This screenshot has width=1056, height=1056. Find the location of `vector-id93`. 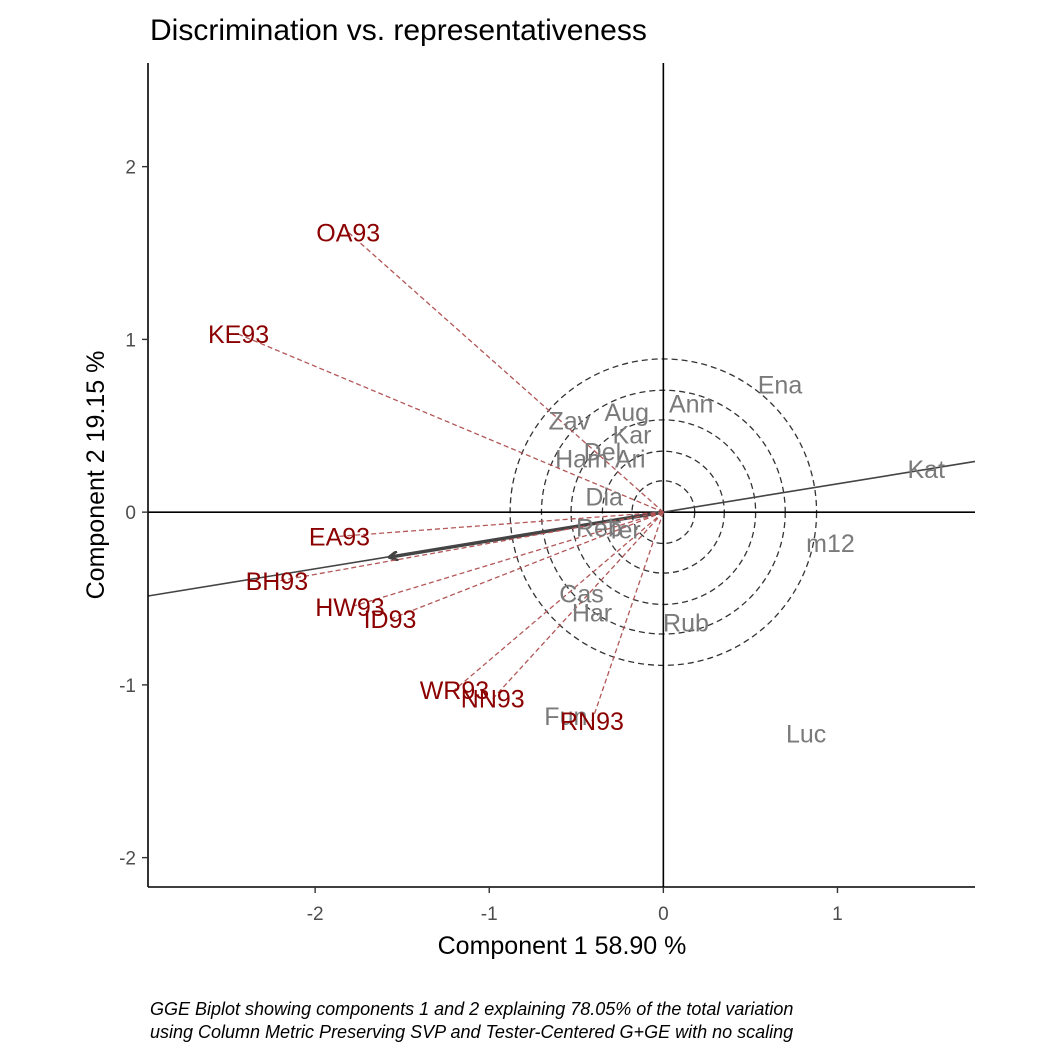

vector-id93 is located at coordinates (526, 565).